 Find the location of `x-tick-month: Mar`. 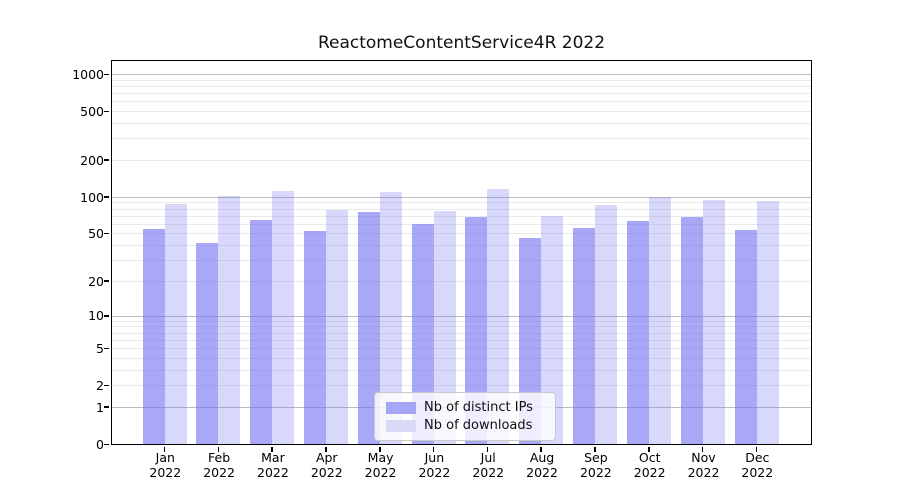

x-tick-month: Mar is located at coordinates (273, 457).